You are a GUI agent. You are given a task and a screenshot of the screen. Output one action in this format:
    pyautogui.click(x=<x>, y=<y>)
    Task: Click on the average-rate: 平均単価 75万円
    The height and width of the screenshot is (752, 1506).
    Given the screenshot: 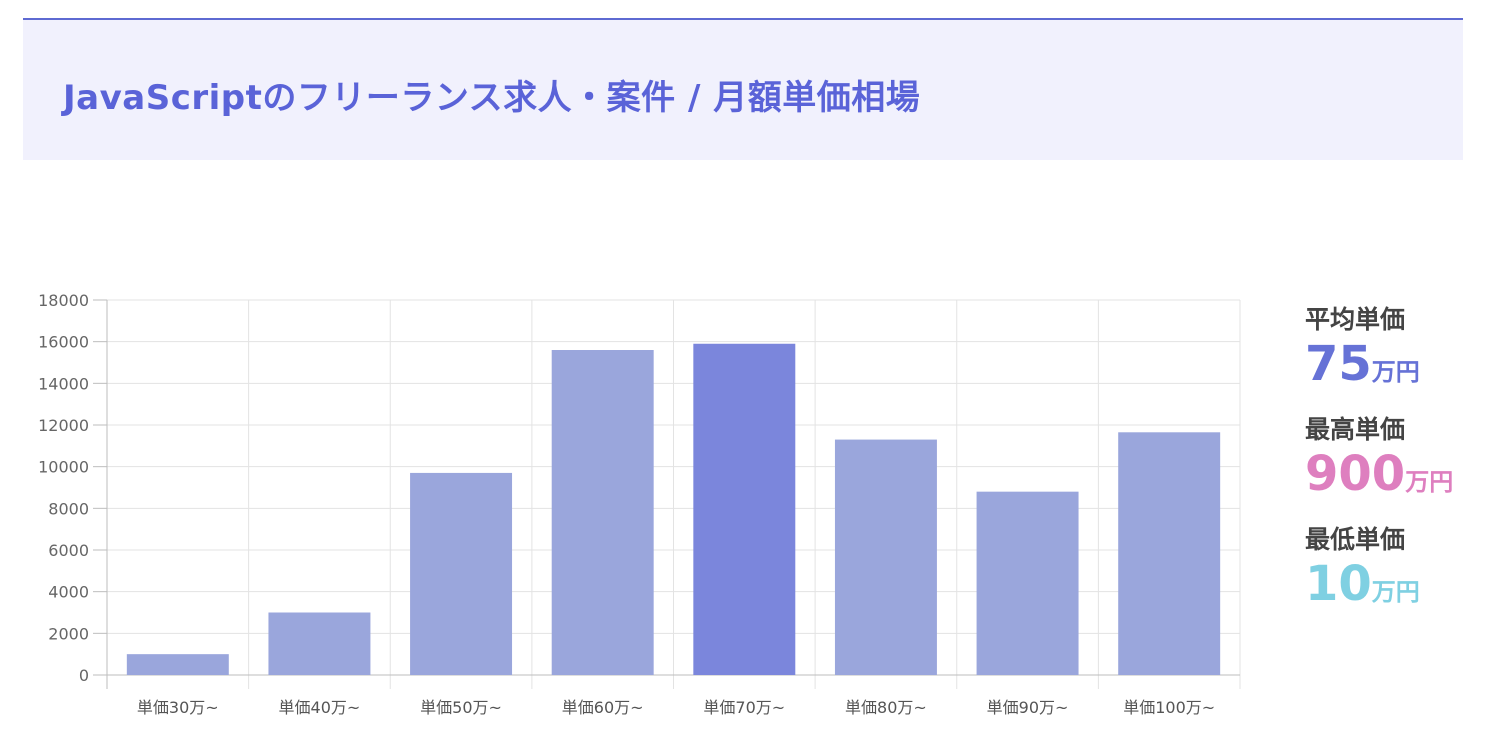 What is the action you would take?
    pyautogui.click(x=1400, y=351)
    